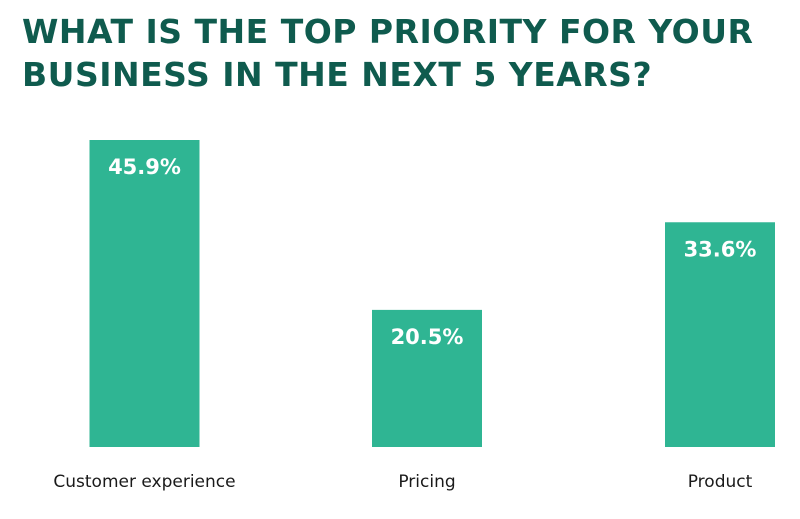  I want to click on bar-value-label: 45.9%, so click(144, 167).